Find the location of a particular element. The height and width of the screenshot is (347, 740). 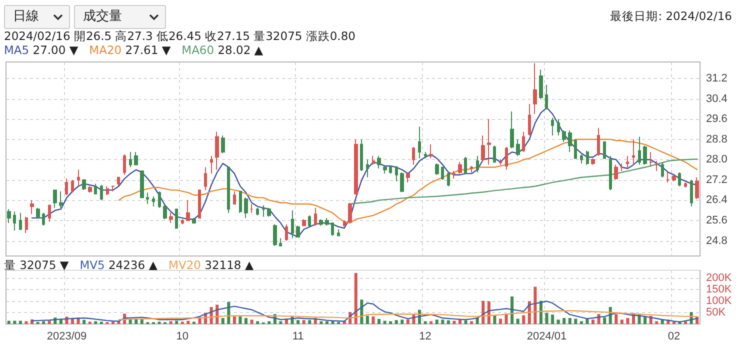

y-tick-label: 29.6 is located at coordinates (717, 119).